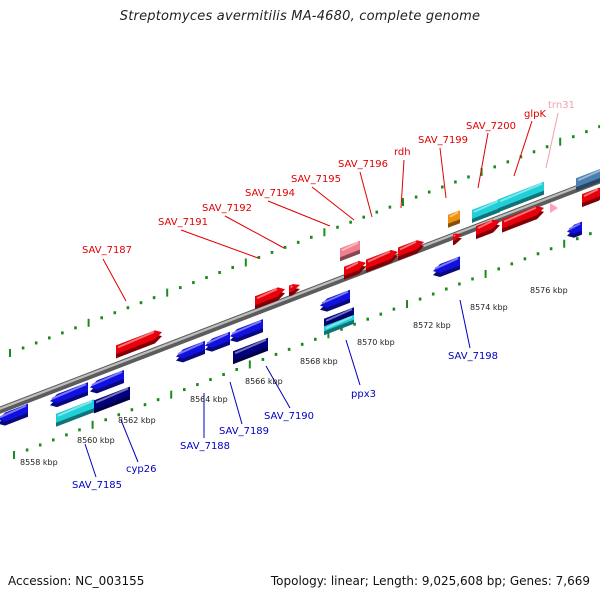 Image resolution: width=600 pixels, height=600 pixels. I want to click on label-sav_7190-leader, so click(278, 387).